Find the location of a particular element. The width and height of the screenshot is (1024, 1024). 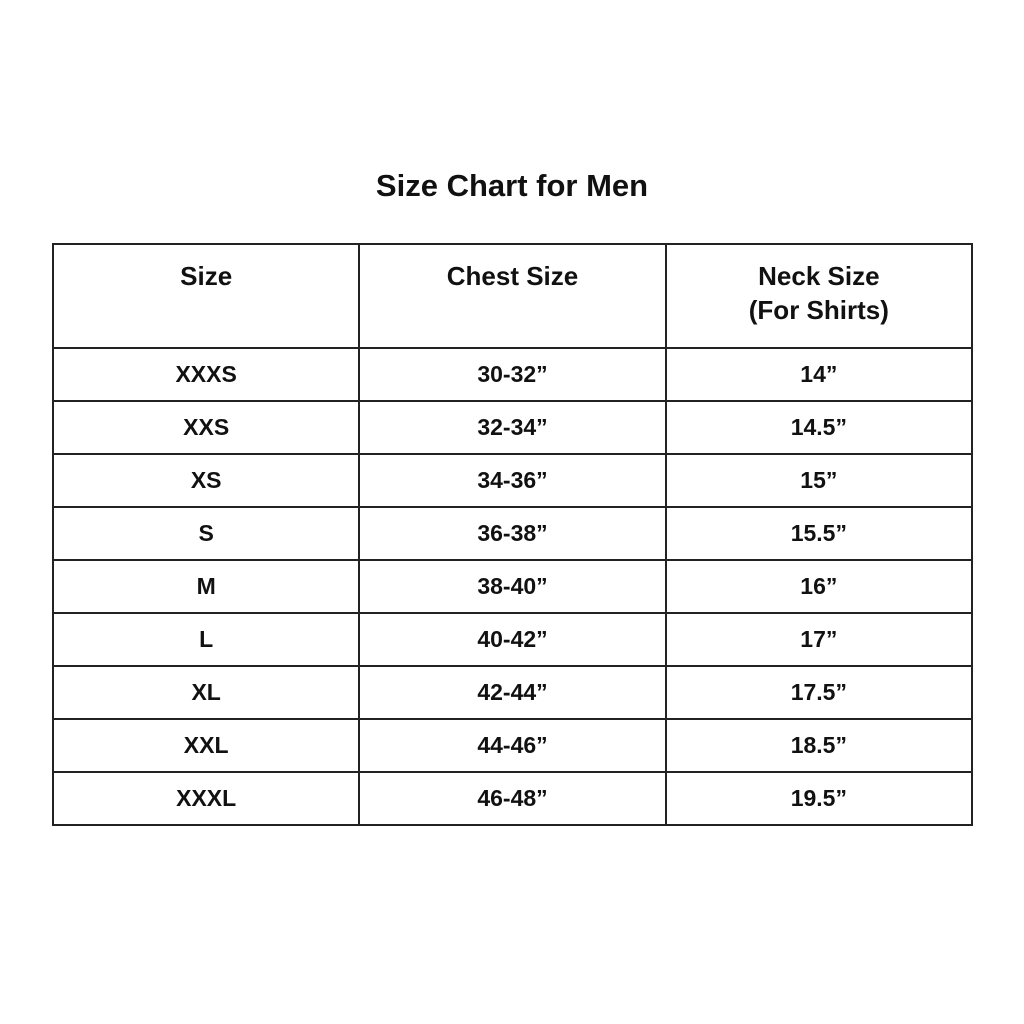

table-row: XS 34-36” 15” is located at coordinates (512, 480).